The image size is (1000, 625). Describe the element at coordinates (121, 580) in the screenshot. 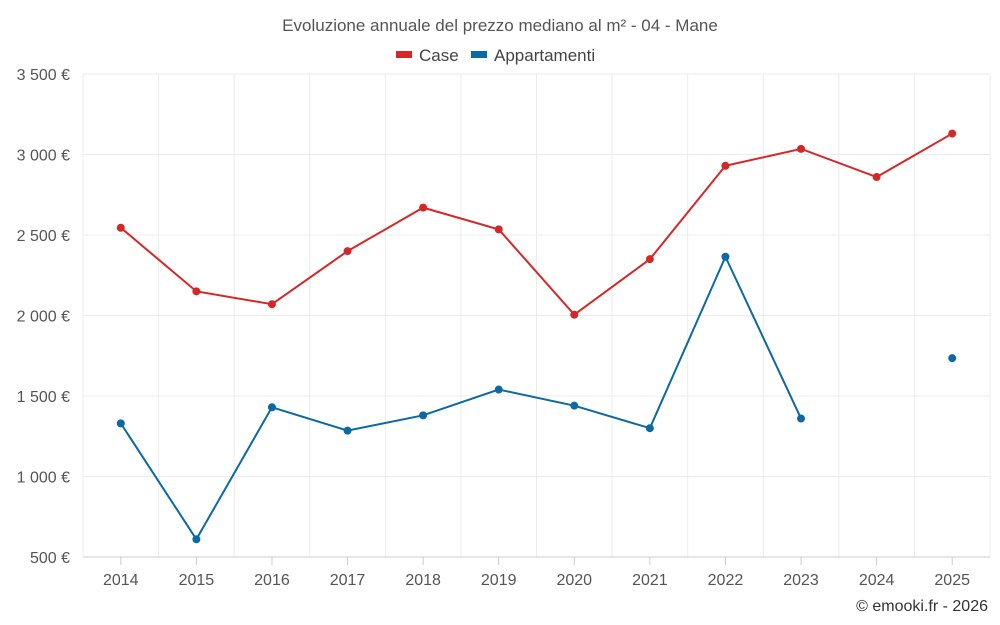

I see `x-tick-label: 2014` at that location.